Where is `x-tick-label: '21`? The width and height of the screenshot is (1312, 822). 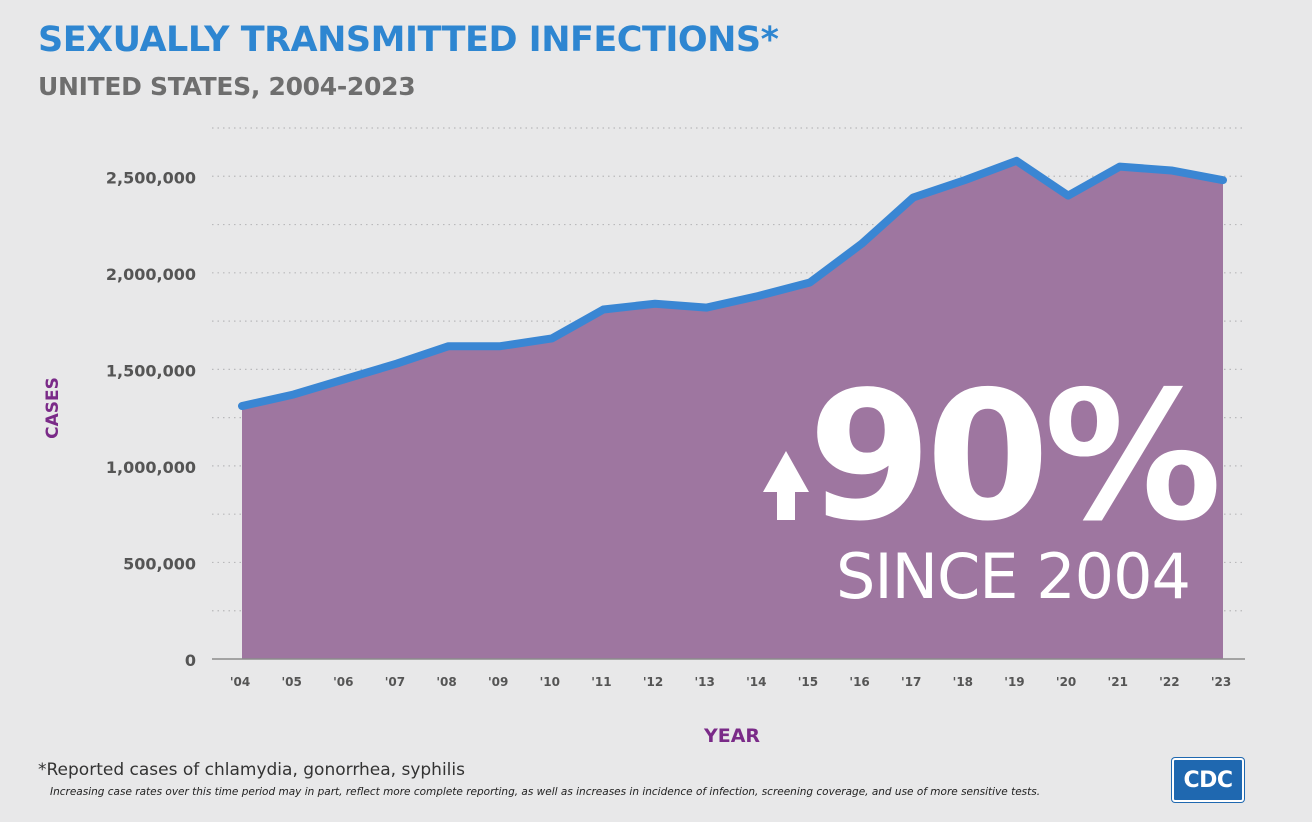
x-tick-label: '21 is located at coordinates (1118, 682).